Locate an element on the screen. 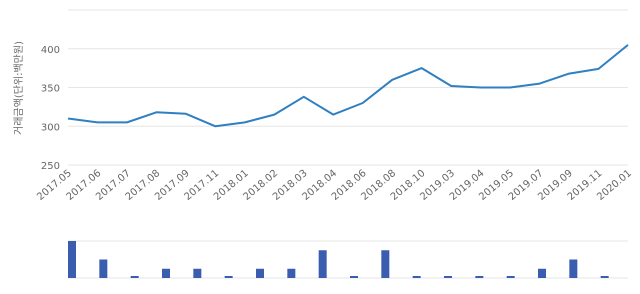  y-tick-label: 300 is located at coordinates (50, 127).